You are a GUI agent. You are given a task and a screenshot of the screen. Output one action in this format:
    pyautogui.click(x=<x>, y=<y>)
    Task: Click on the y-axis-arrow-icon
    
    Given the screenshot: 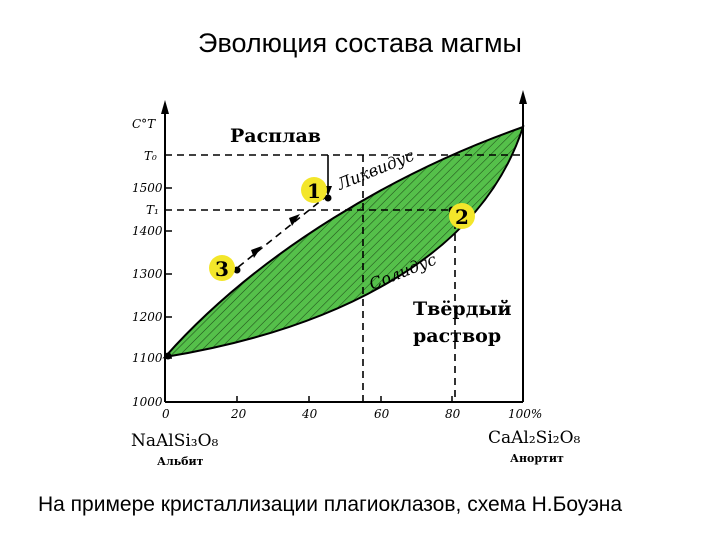 What is the action you would take?
    pyautogui.click(x=165, y=107)
    